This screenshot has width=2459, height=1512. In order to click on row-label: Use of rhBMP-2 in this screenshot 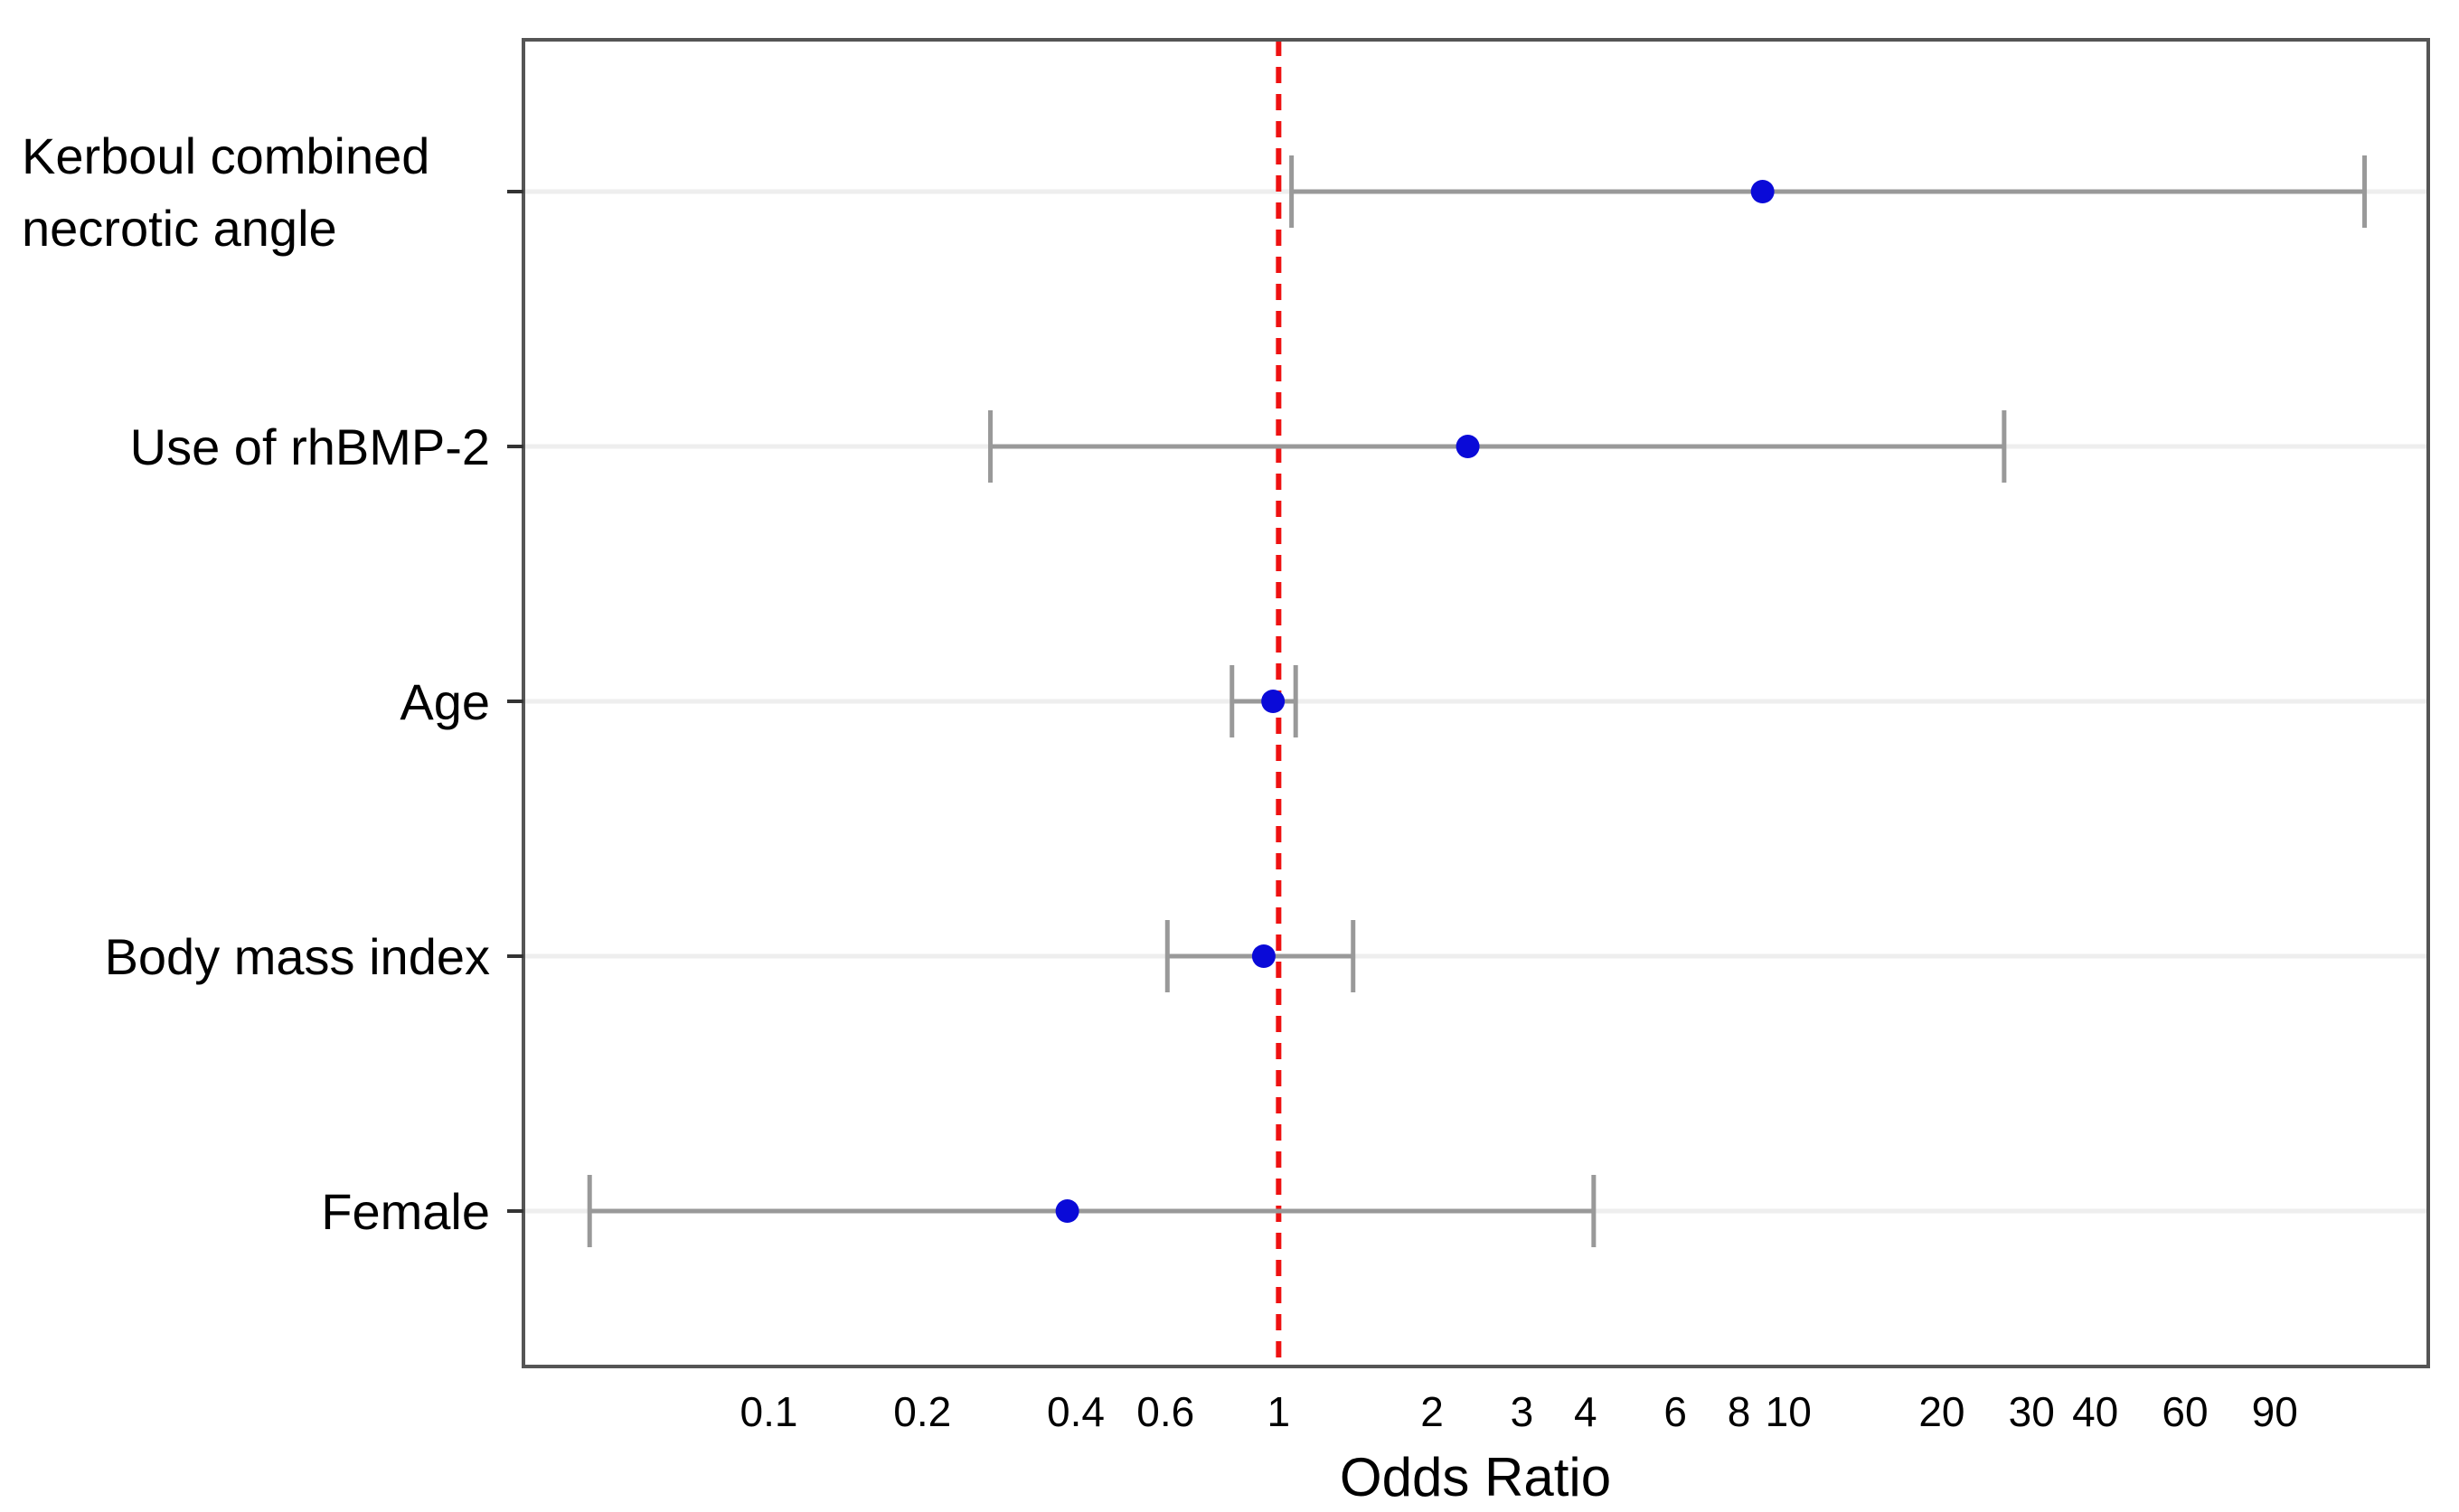, I will do `click(310, 446)`.